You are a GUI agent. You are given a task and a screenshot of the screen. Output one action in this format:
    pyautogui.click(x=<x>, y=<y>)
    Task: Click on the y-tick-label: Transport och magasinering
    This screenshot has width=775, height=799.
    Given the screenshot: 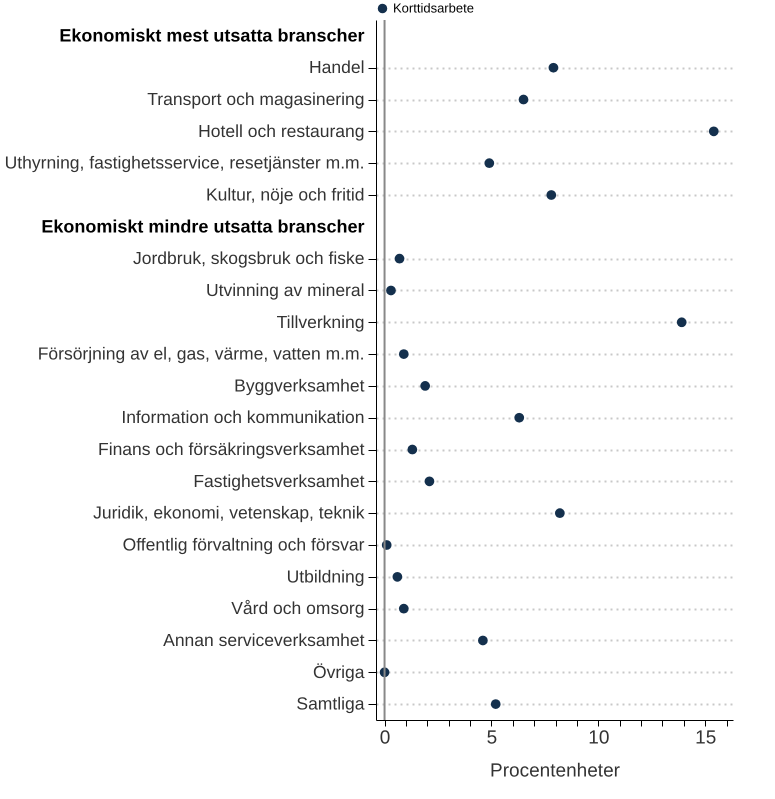 What is the action you would take?
    pyautogui.click(x=255, y=99)
    